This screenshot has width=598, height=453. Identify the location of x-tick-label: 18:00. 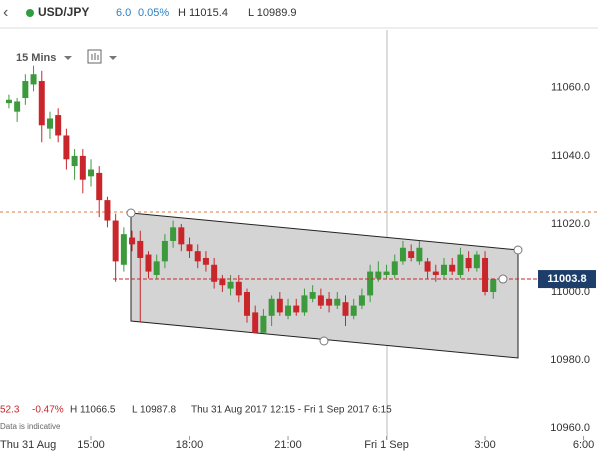
(190, 445).